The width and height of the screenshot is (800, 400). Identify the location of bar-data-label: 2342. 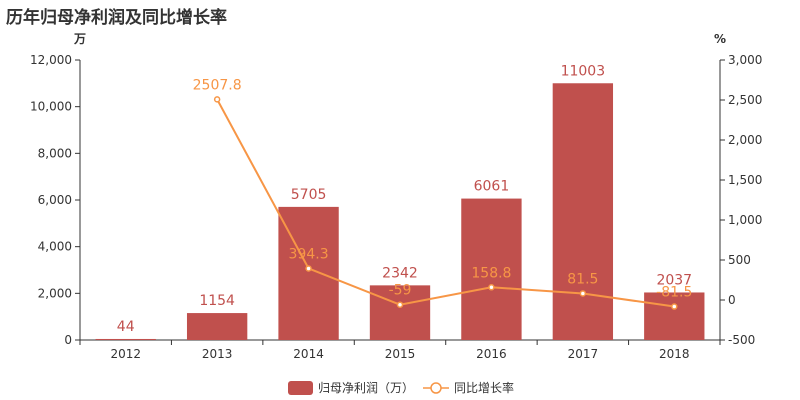
(400, 273).